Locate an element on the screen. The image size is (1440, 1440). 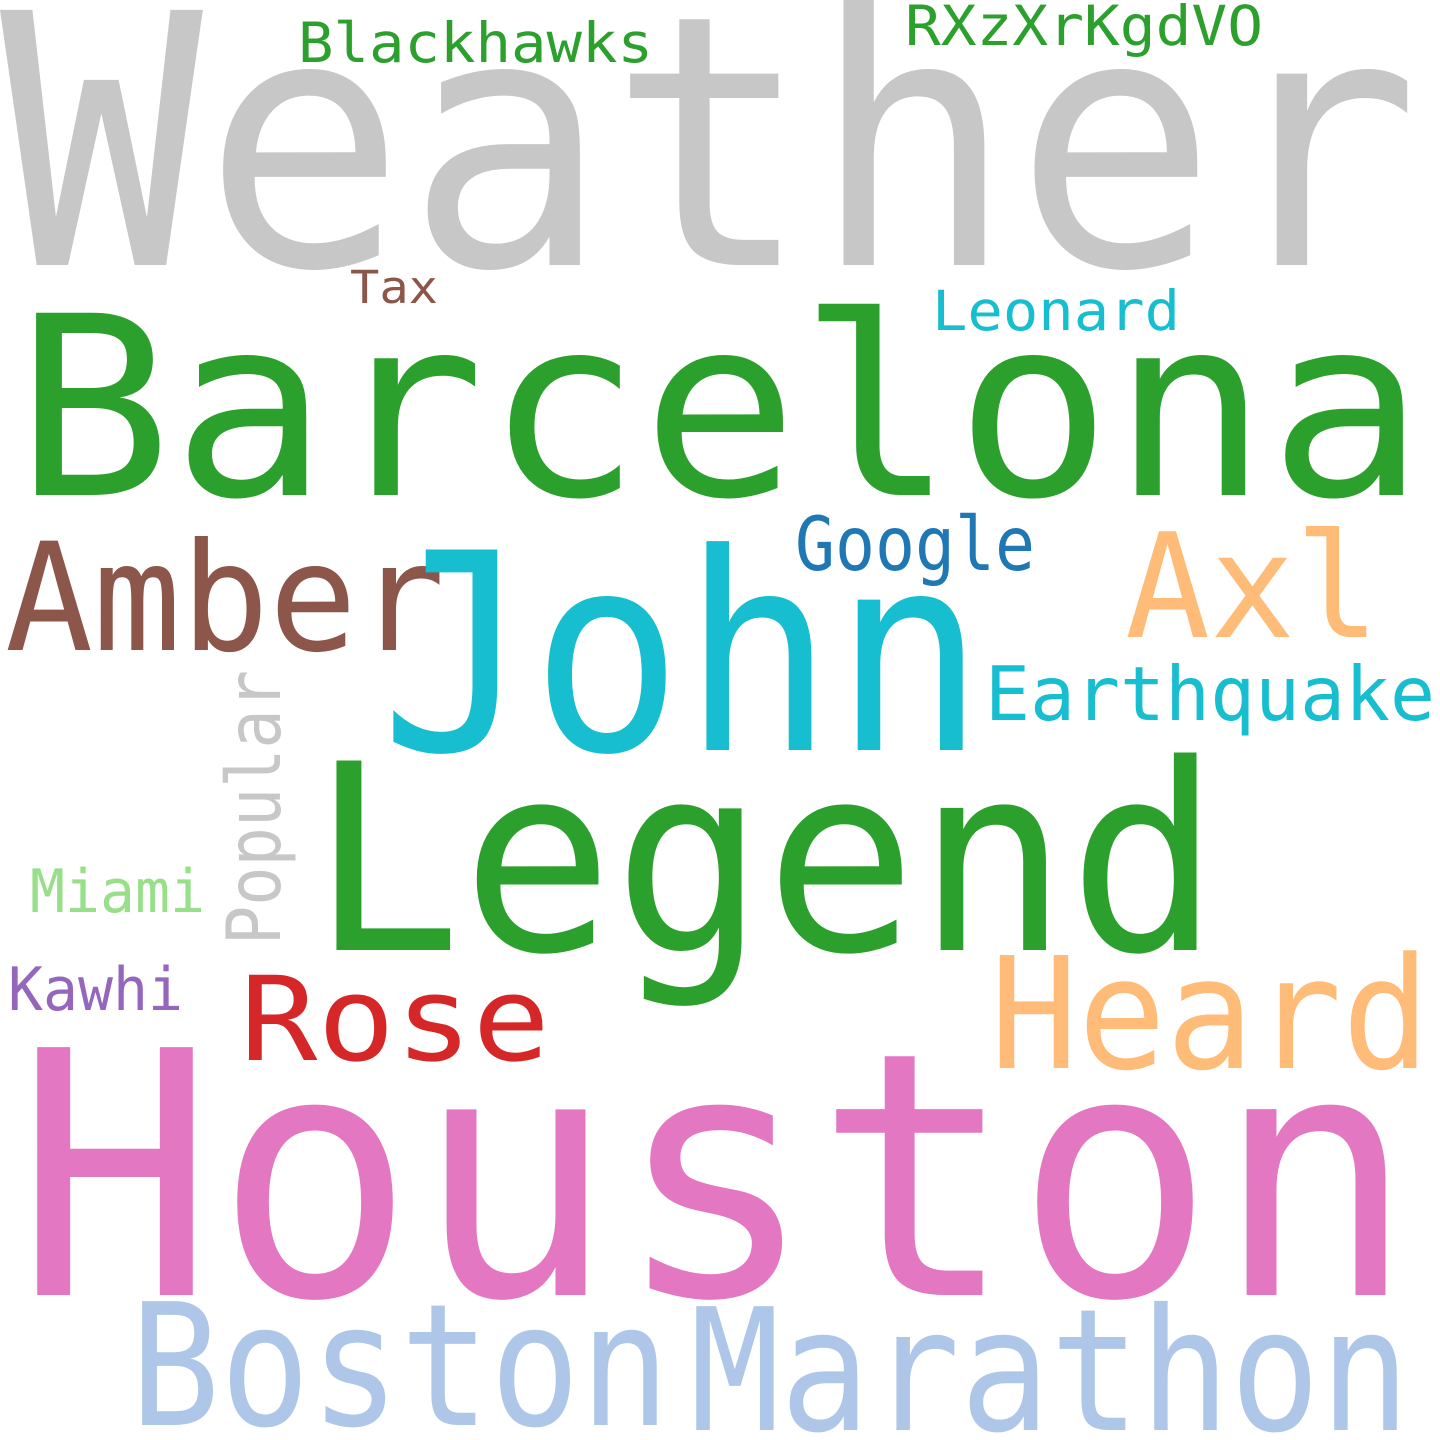
word: Heard is located at coordinates (1210, 1014).